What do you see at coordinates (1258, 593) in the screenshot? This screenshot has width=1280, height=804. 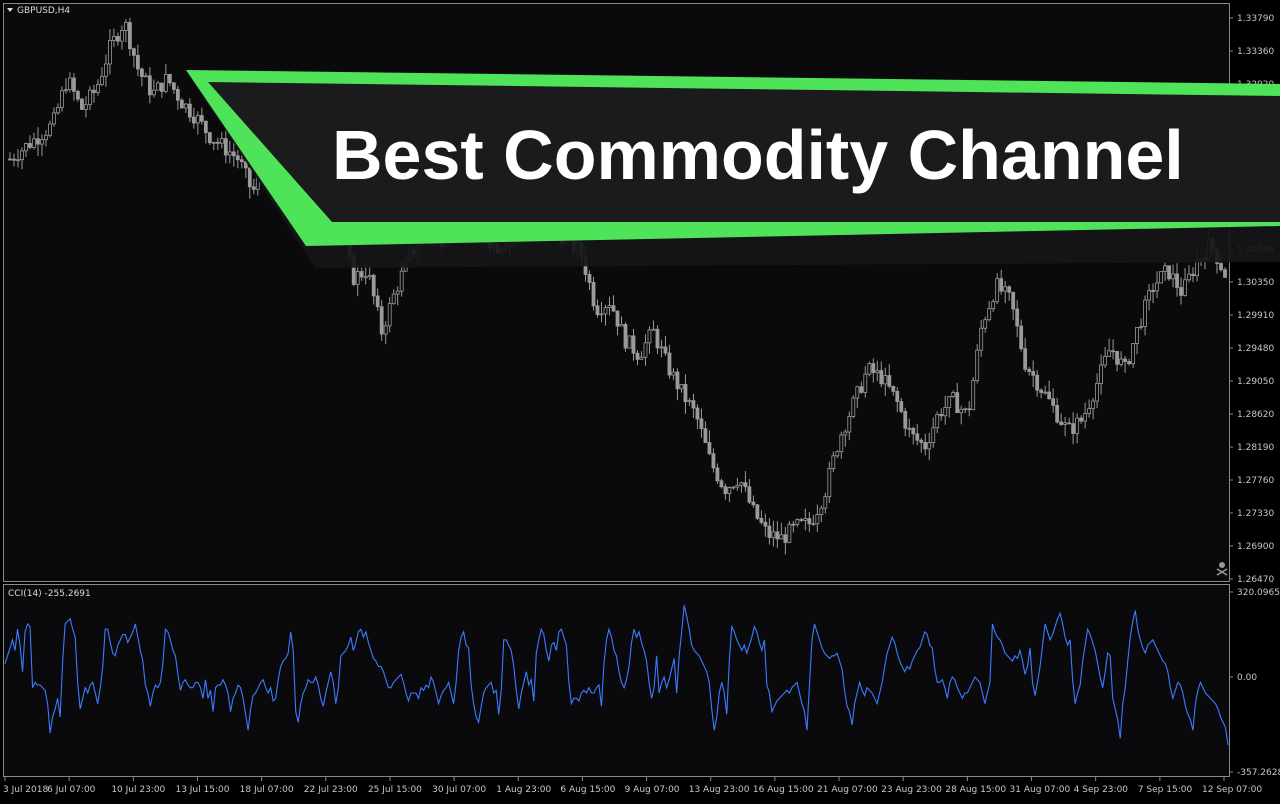 I see `cci-tick-label: 320.0965` at bounding box center [1258, 593].